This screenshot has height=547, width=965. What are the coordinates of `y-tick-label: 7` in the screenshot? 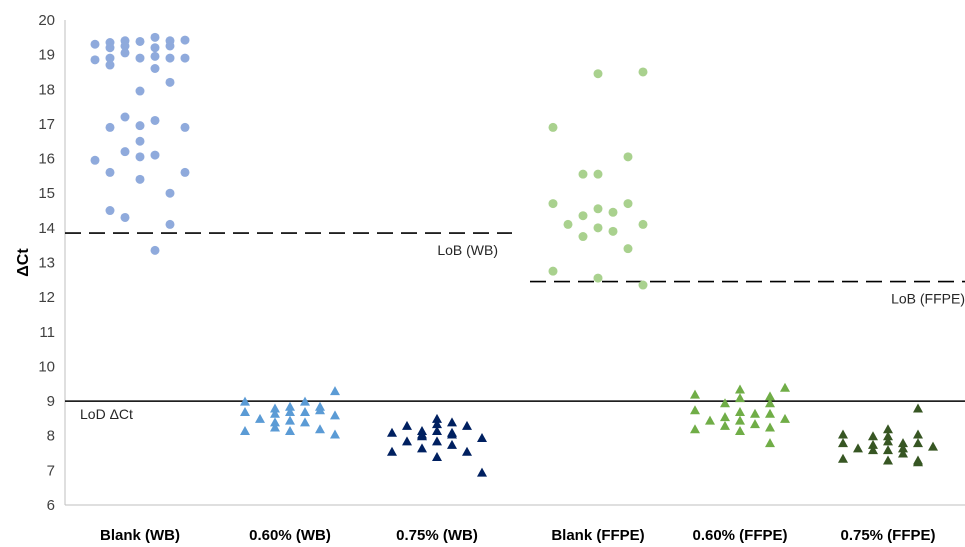 It's located at (51, 470).